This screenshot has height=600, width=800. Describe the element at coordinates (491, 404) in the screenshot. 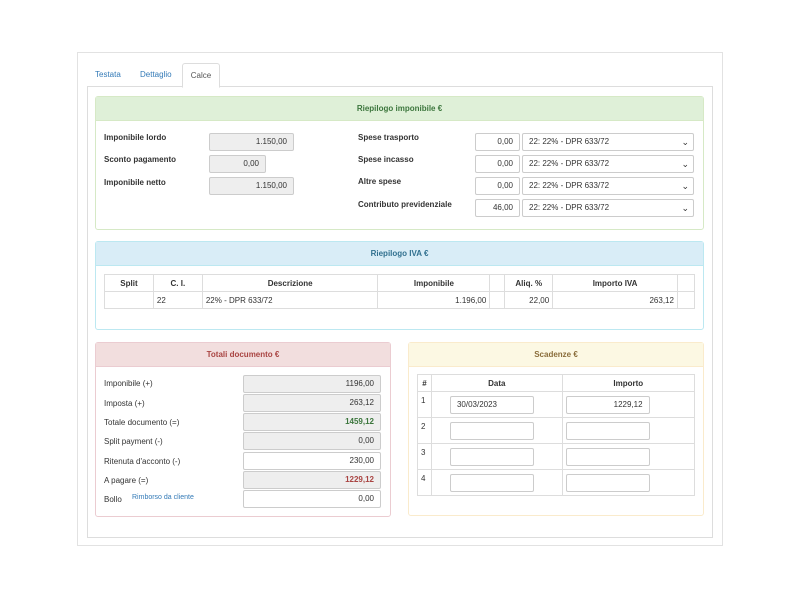

I see `data-input: 30/03/2023` at that location.